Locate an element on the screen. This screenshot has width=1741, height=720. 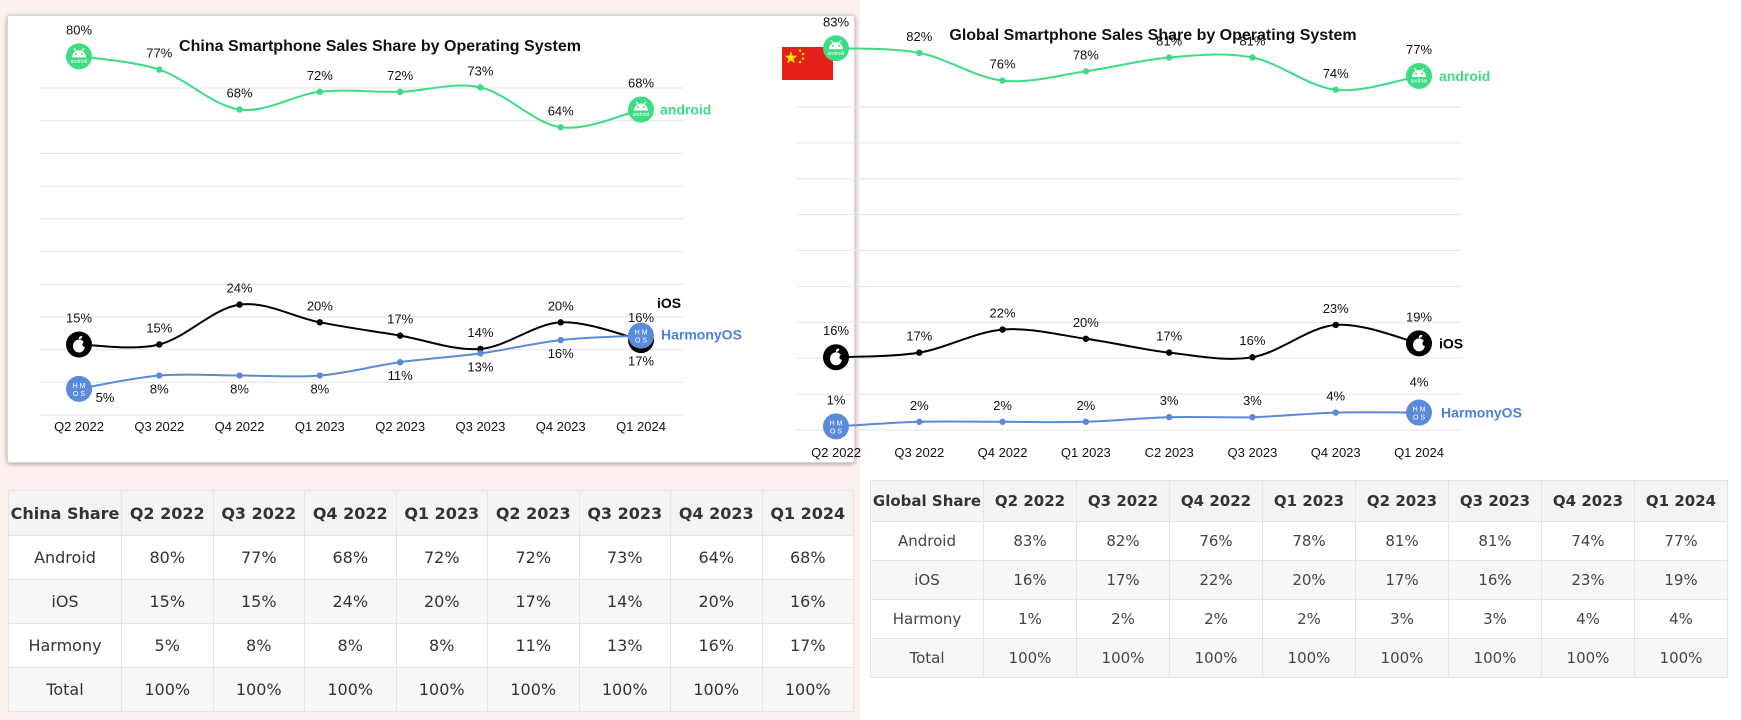
table-cell: 81% is located at coordinates (1495, 541).